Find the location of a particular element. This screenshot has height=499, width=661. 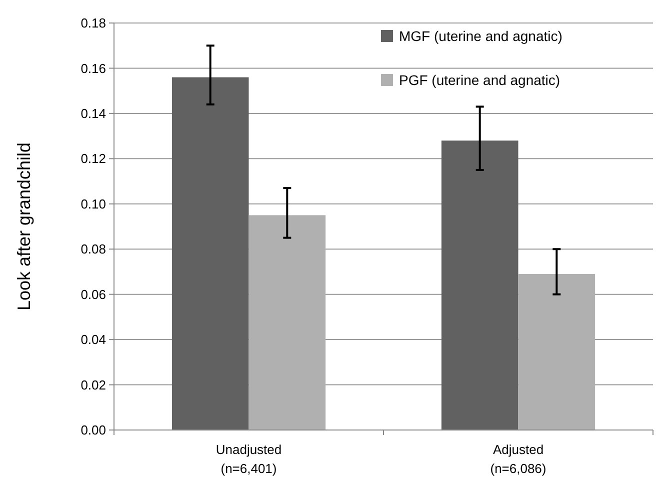

y-tick-label: 0.10 is located at coordinates (93, 204).